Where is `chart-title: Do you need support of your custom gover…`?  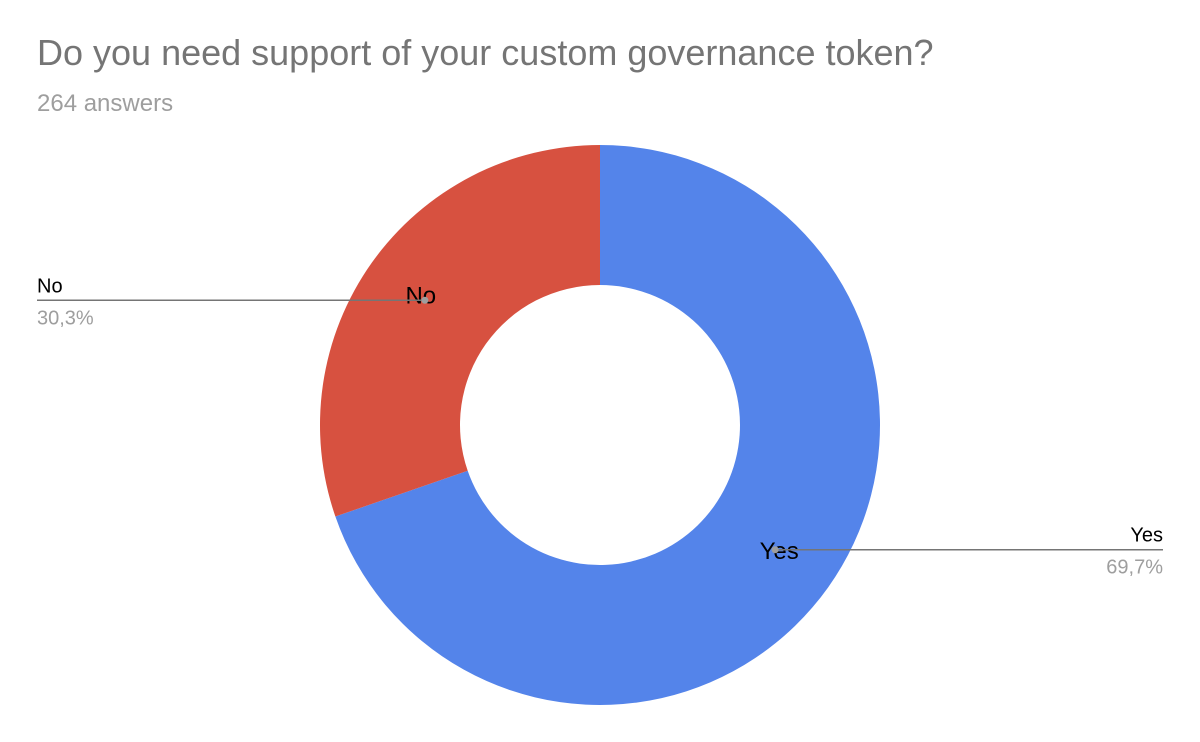
chart-title: Do you need support of your custom gover… is located at coordinates (485, 52).